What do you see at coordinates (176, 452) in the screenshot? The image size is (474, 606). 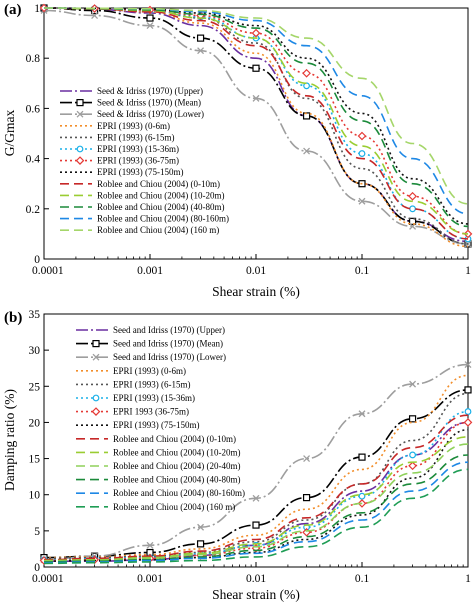 I see `b-legend-label: Roblee and Chiou (2004) (10-20m)` at bounding box center [176, 452].